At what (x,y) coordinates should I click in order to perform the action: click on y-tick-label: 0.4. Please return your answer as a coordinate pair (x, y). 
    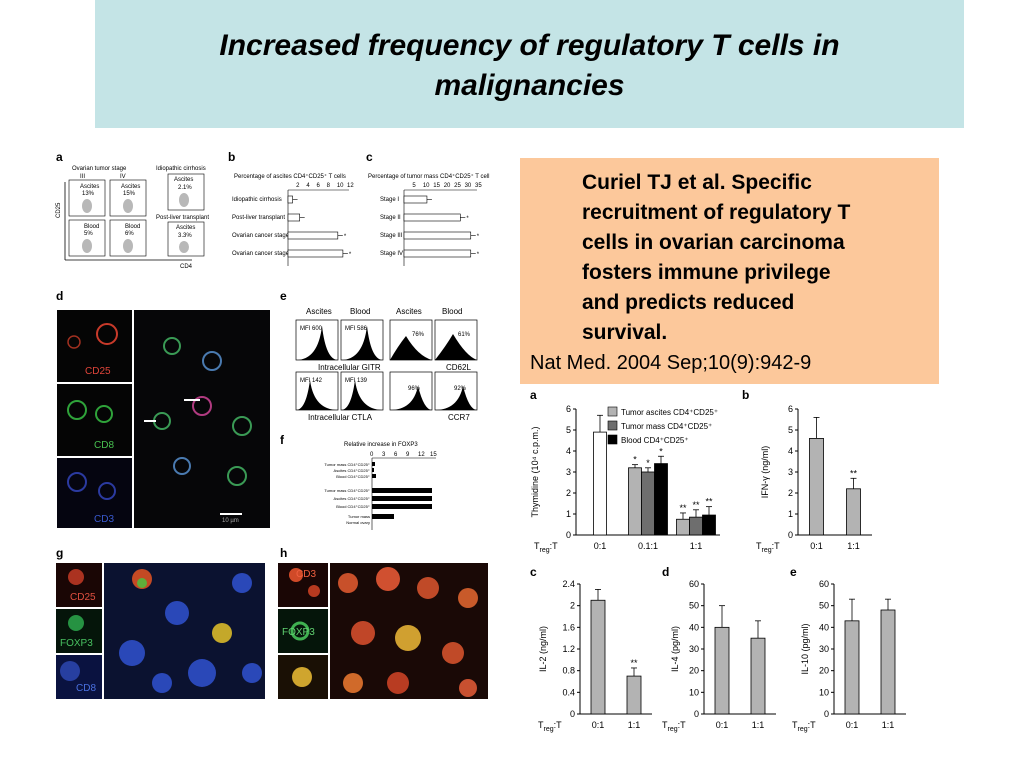
    Looking at the image, I should click on (568, 692).